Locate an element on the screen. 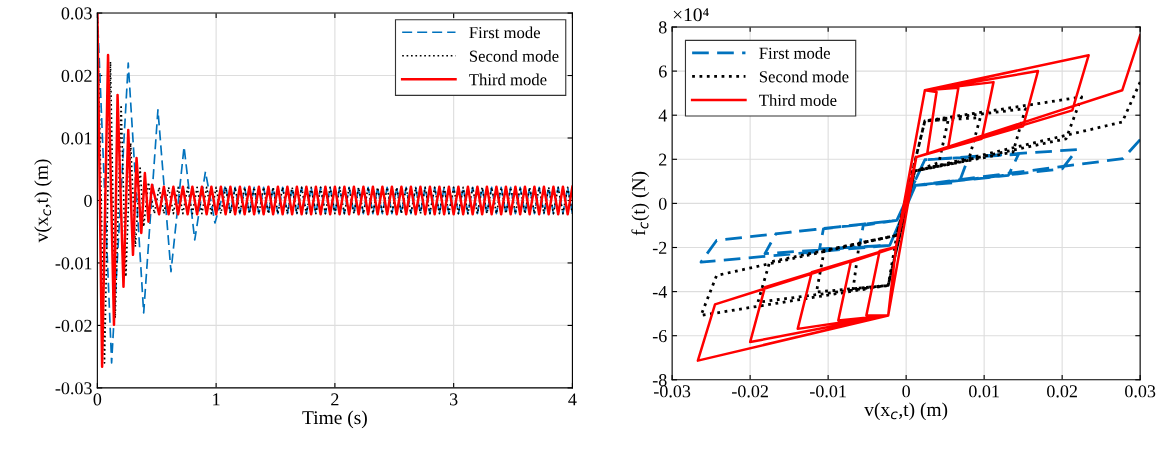  x-tick-label: 1 is located at coordinates (216, 399).